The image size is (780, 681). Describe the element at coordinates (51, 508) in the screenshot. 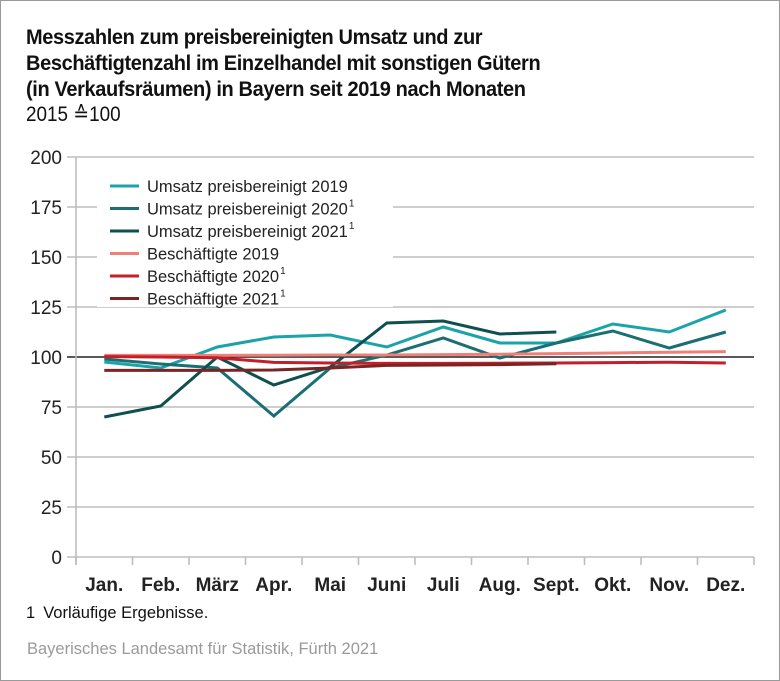

I see `y-tick-label: 25` at that location.